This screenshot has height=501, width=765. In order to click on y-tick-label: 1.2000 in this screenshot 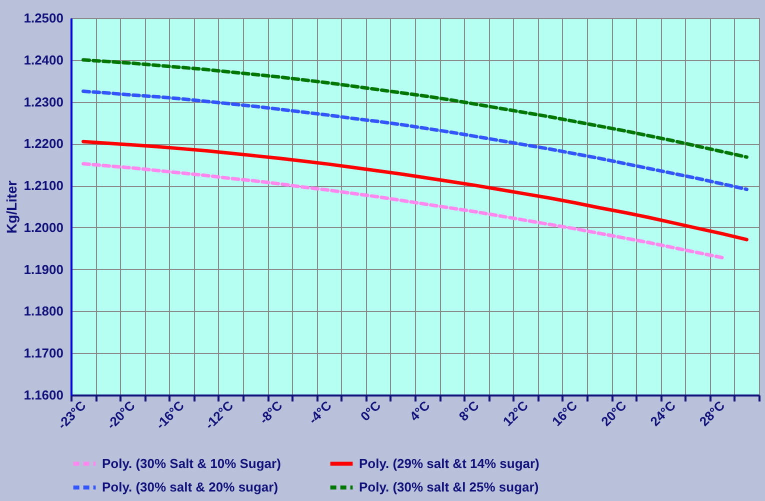, I will do `click(44, 227)`.